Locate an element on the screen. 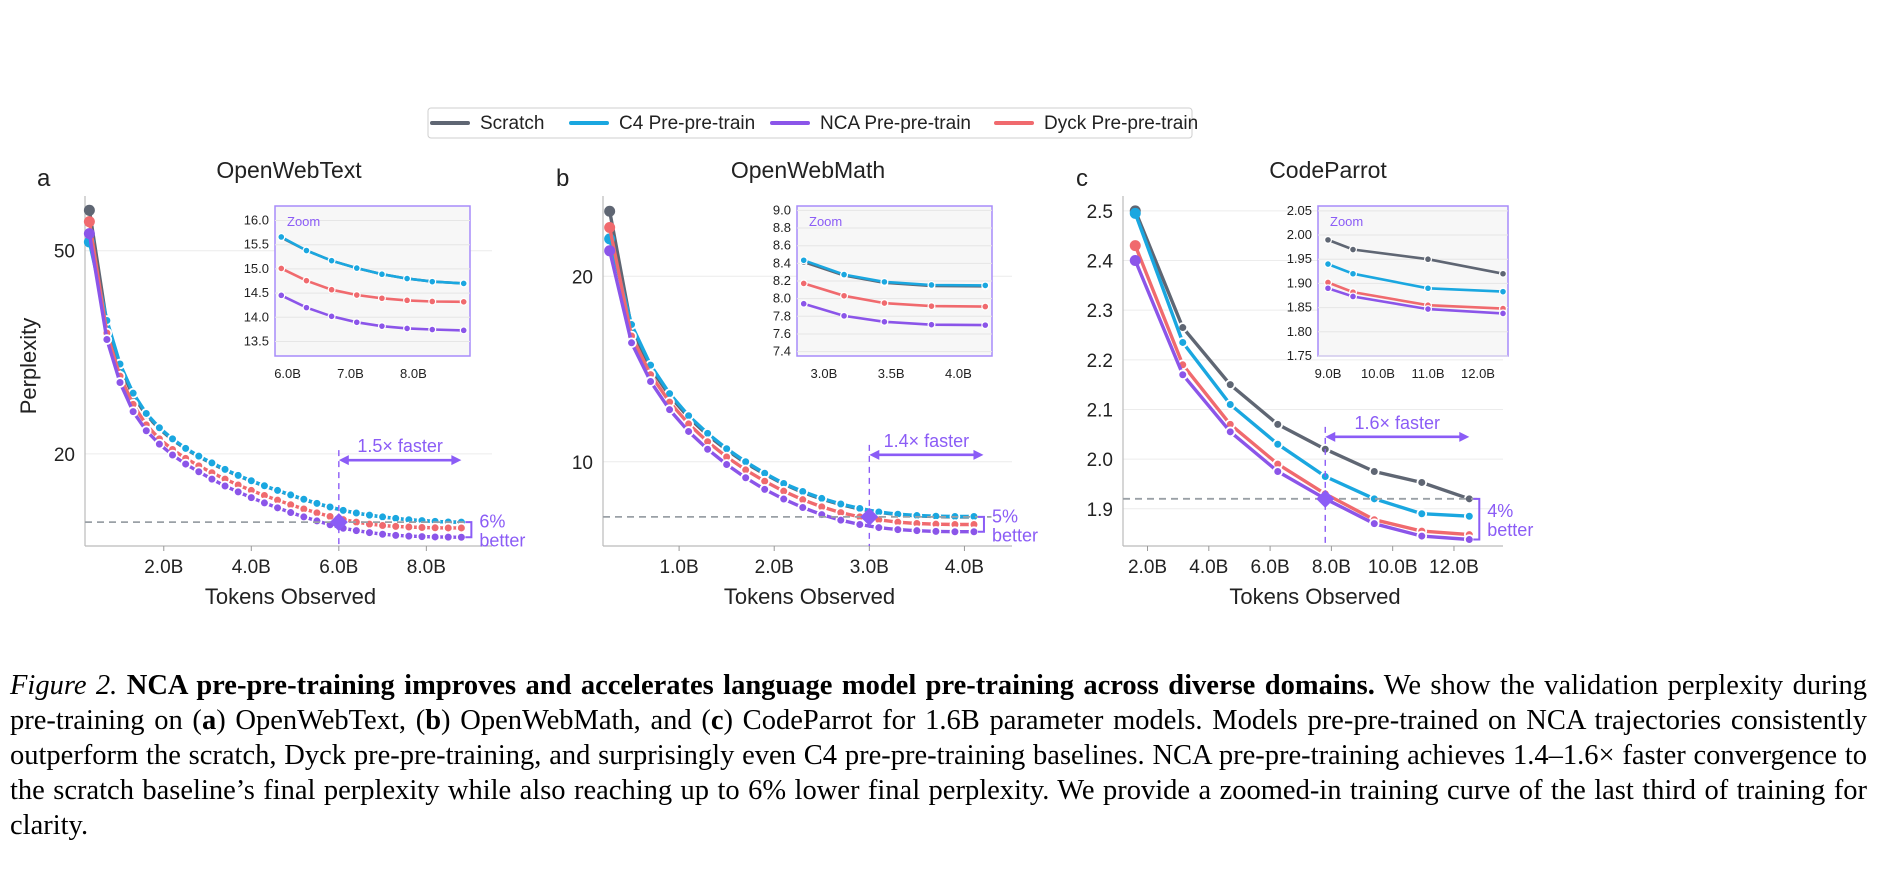  caption-ref-c: c is located at coordinates (717, 720).